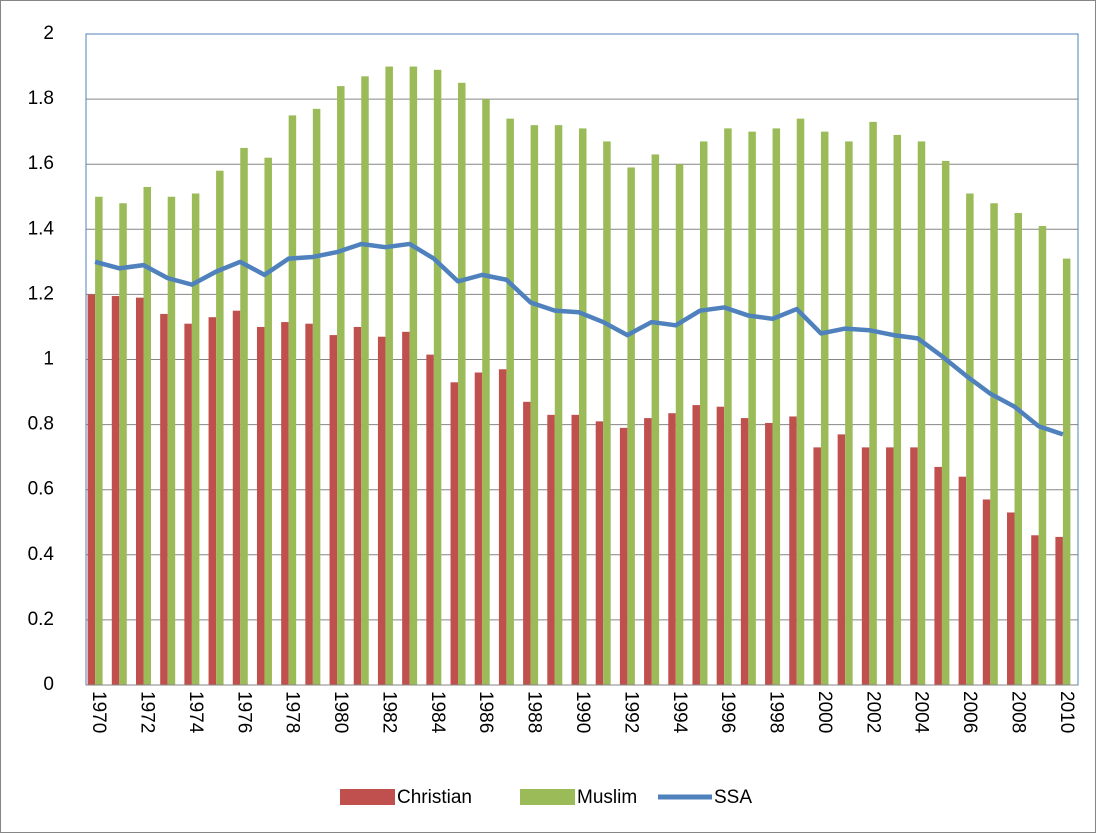  I want to click on y-tick-label: 0.6, so click(41, 489).